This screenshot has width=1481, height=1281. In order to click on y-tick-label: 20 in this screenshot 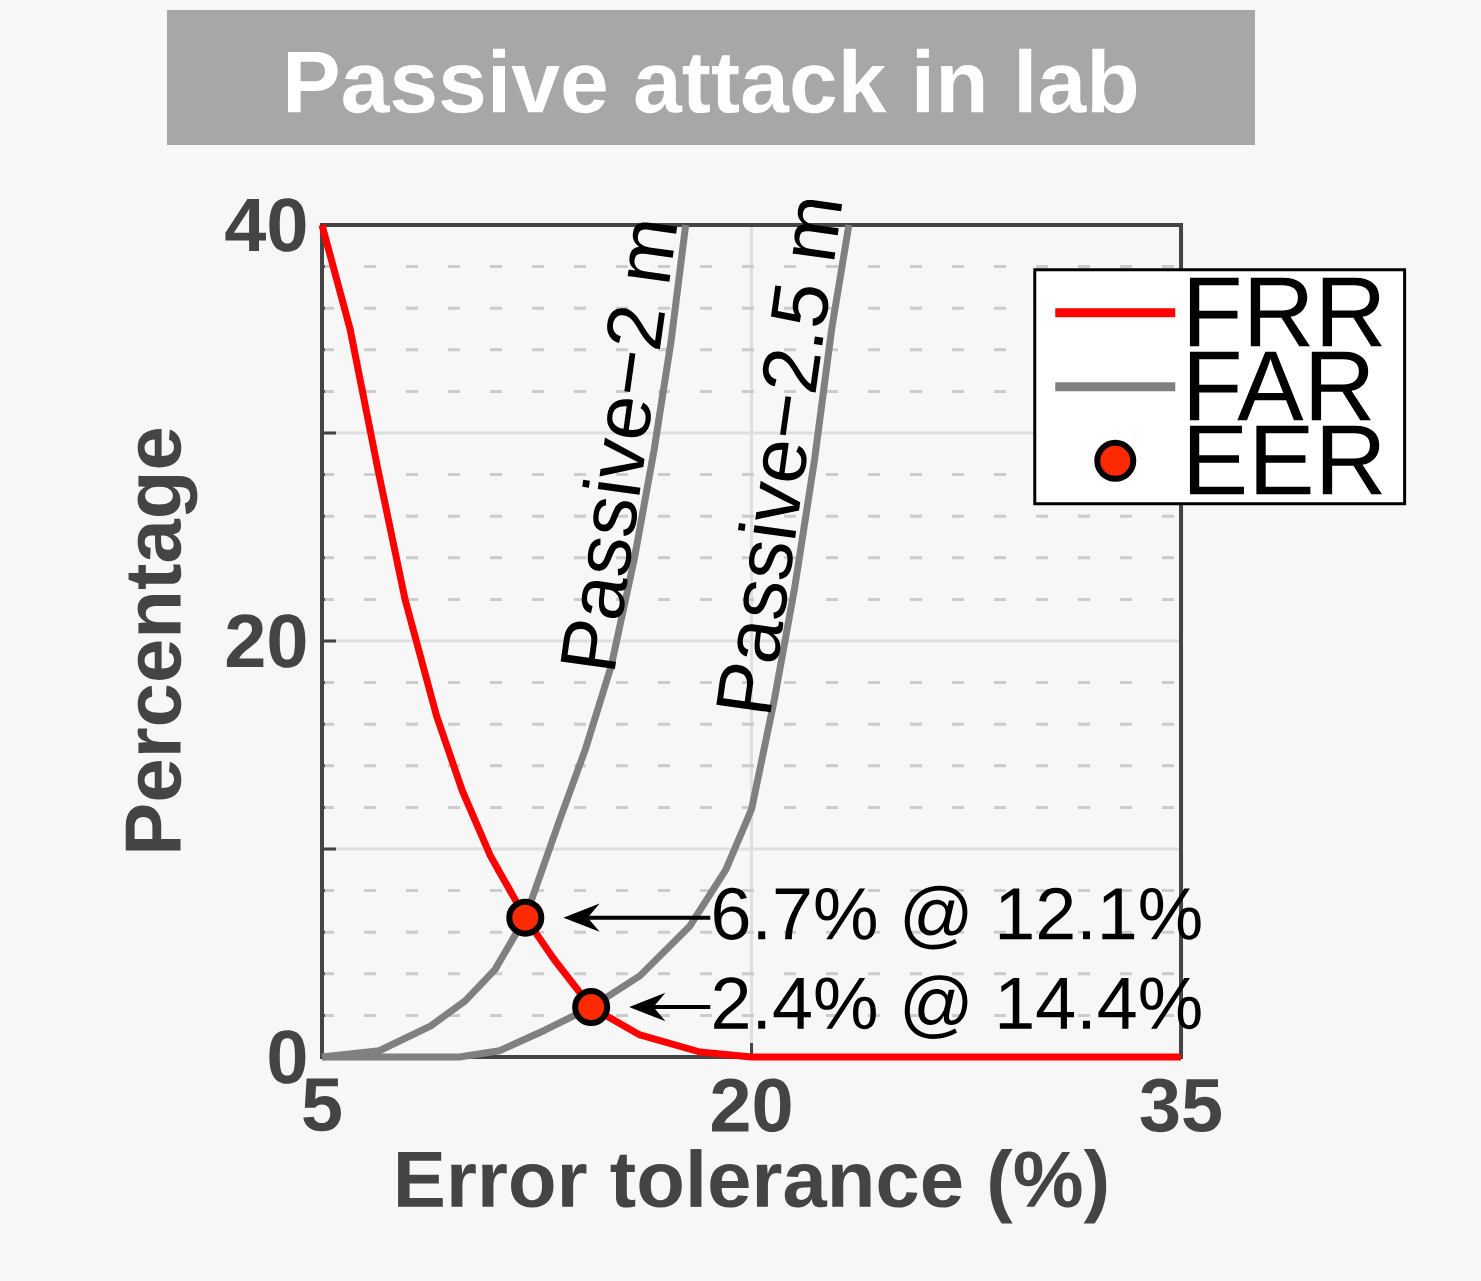, I will do `click(266, 641)`.